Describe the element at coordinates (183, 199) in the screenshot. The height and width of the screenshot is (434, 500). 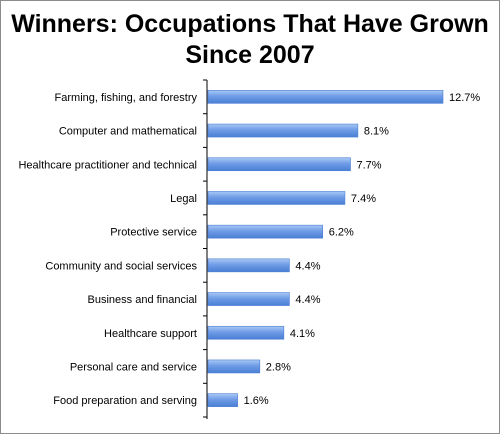
I see `category-label: Legal` at that location.